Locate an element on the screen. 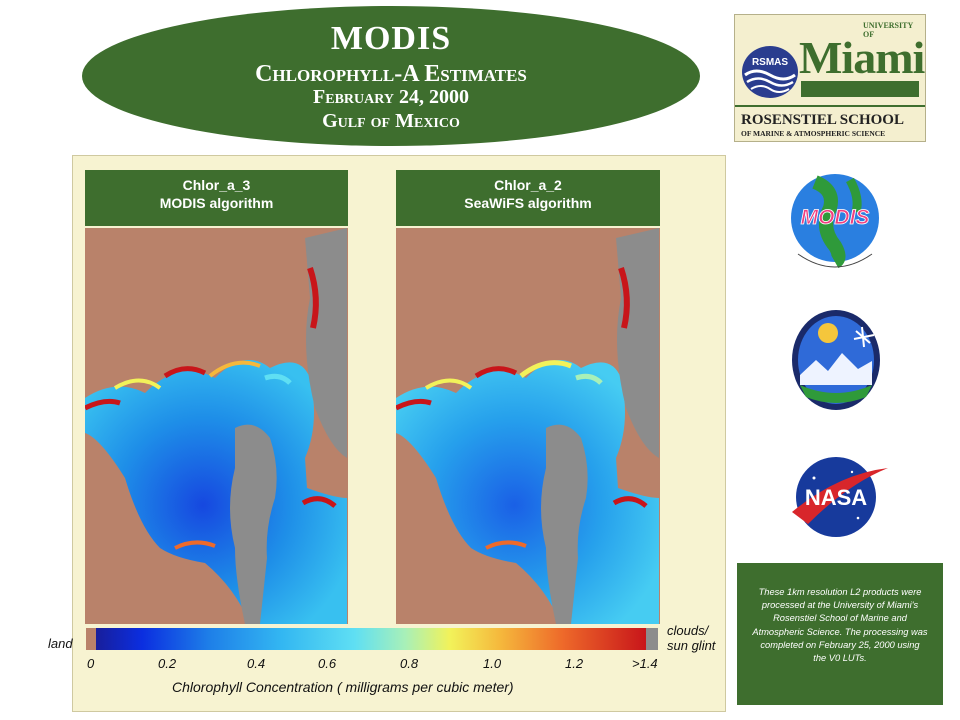 This screenshot has width=960, height=720. colorbar-tick: 0.4 is located at coordinates (256, 663).